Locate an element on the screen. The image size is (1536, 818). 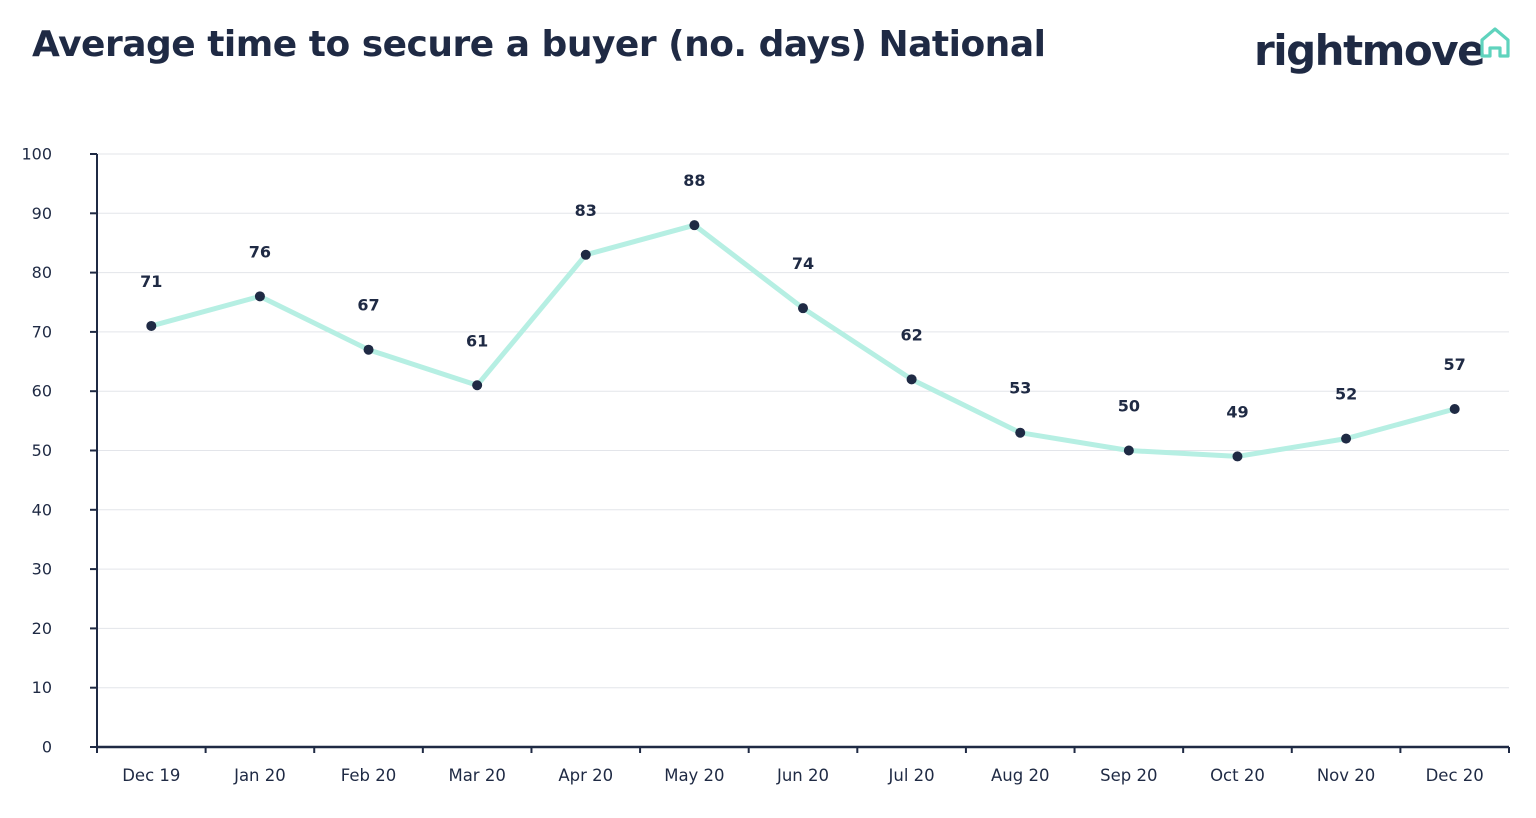
x-tick-label: Dec 20 is located at coordinates (1455, 775).